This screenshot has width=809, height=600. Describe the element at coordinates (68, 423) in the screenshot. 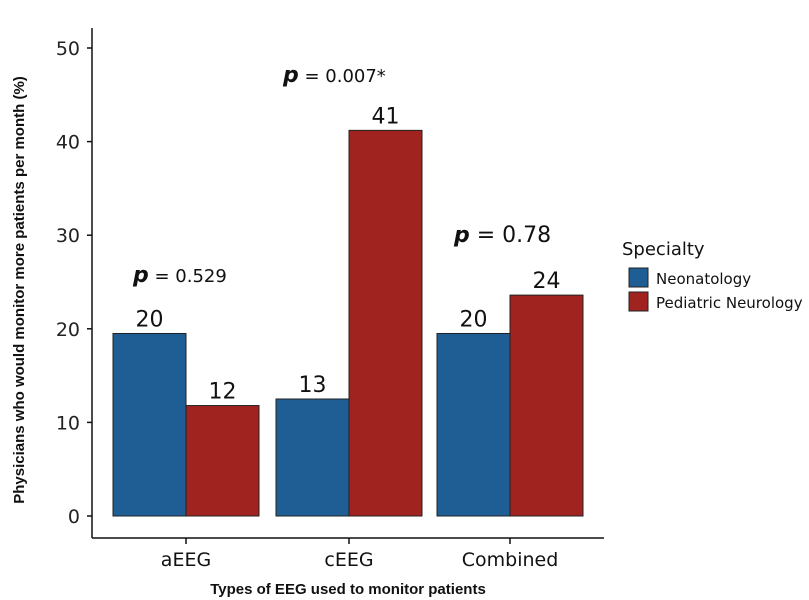

I see `y-tick-label: 10` at that location.